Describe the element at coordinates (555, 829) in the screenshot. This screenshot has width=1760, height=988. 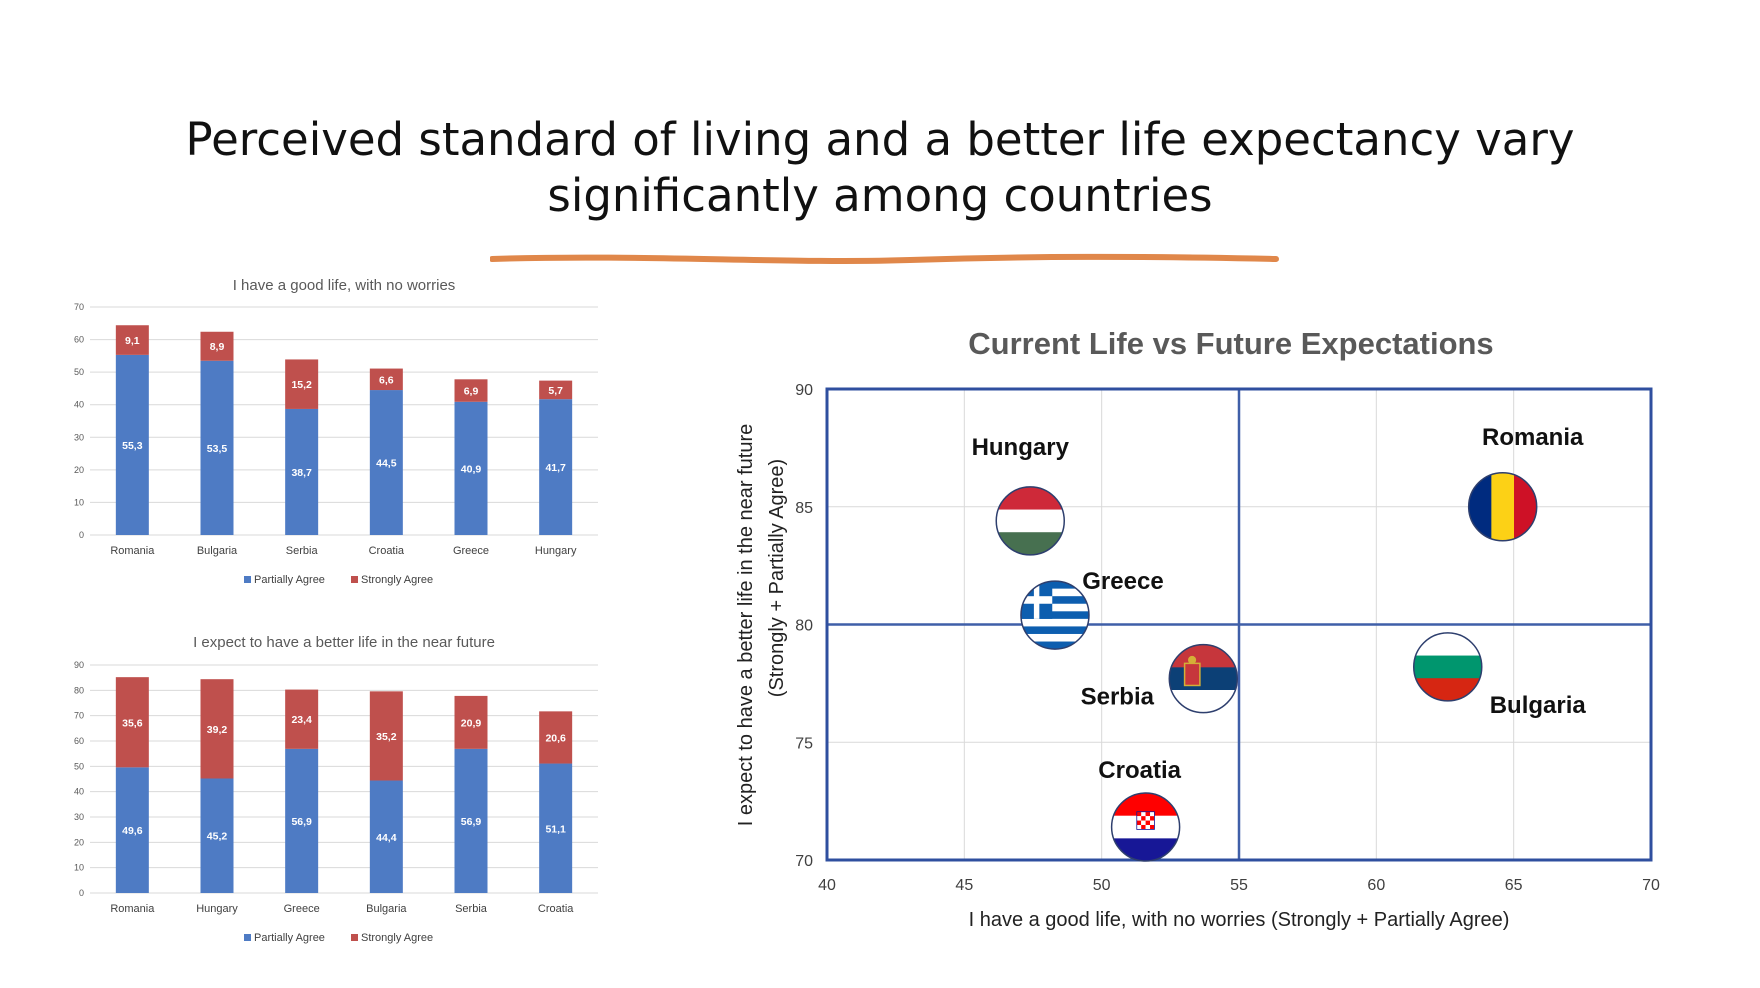
I see `data-label: 51,1` at that location.